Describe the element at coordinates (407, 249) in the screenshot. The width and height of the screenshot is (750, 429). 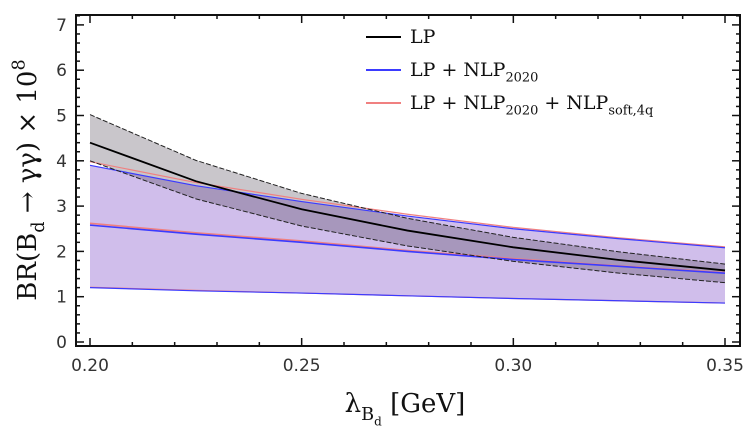
I see `series-line` at that location.